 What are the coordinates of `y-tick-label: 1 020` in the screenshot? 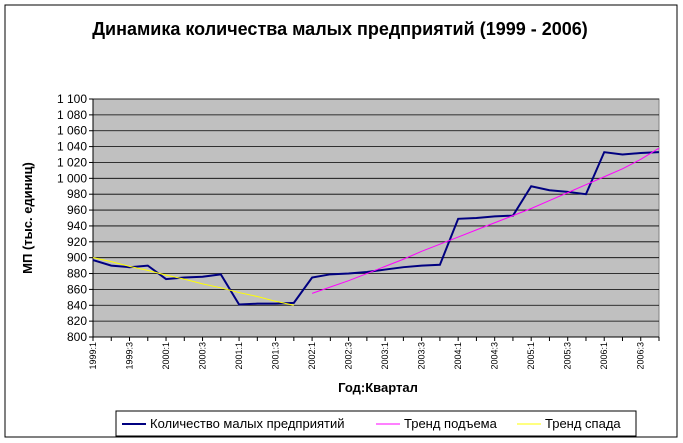 It's located at (72, 162).